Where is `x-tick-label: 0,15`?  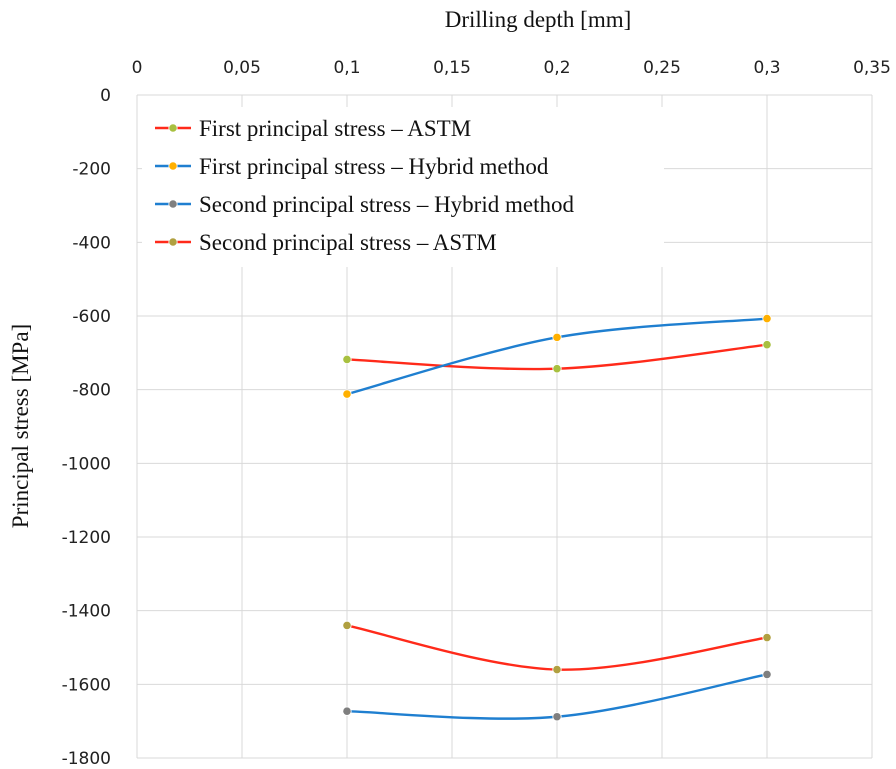 x-tick-label: 0,15 is located at coordinates (452, 68).